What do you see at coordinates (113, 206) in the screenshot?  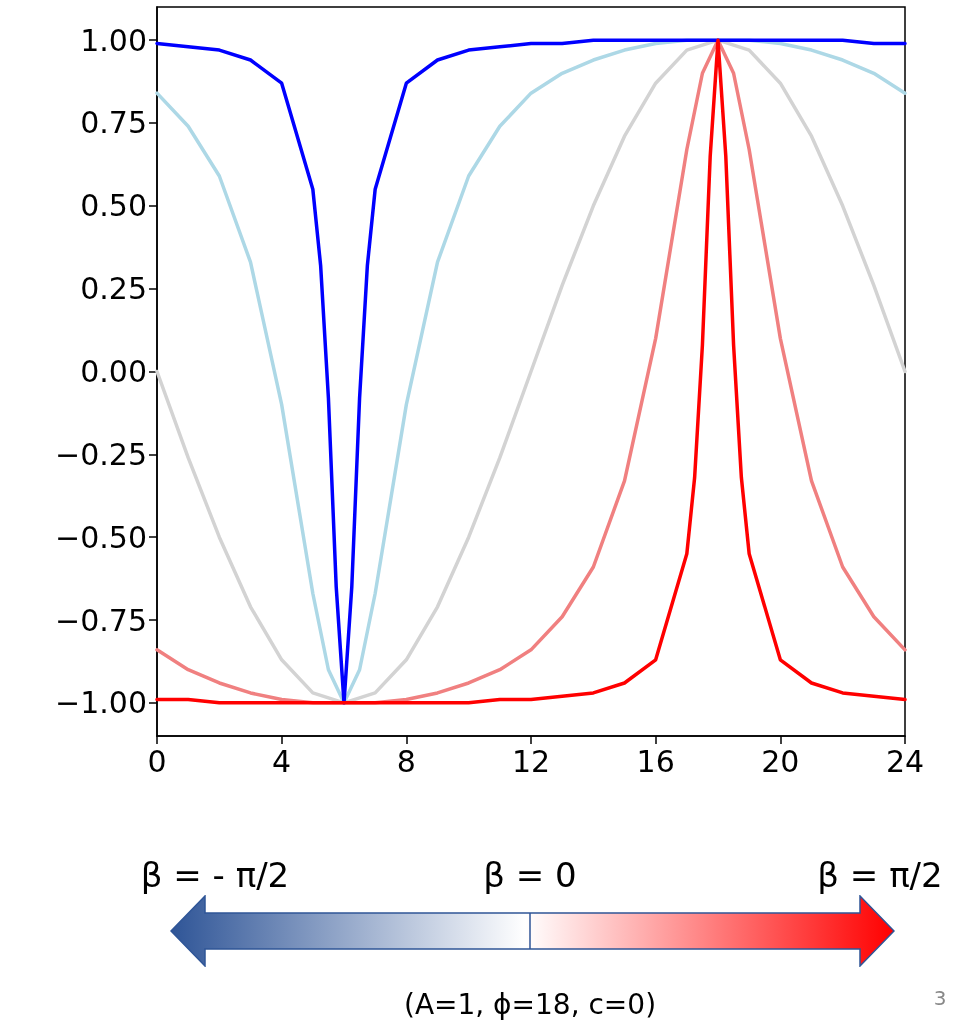 I see `y-tick-label: 0.50` at bounding box center [113, 206].